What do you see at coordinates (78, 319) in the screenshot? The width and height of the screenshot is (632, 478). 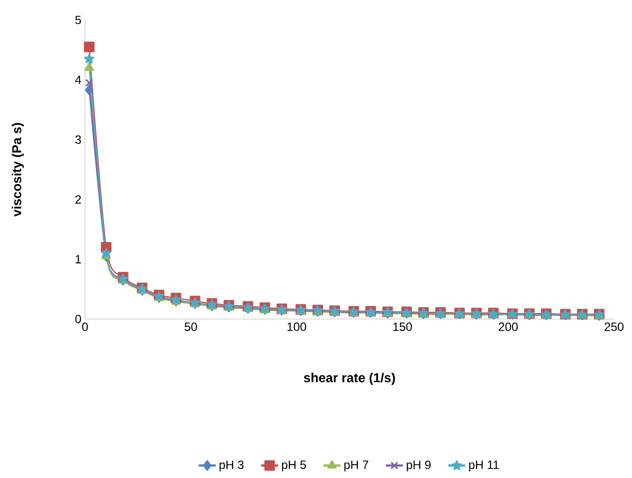 I see `y-tick-label: 0` at bounding box center [78, 319].